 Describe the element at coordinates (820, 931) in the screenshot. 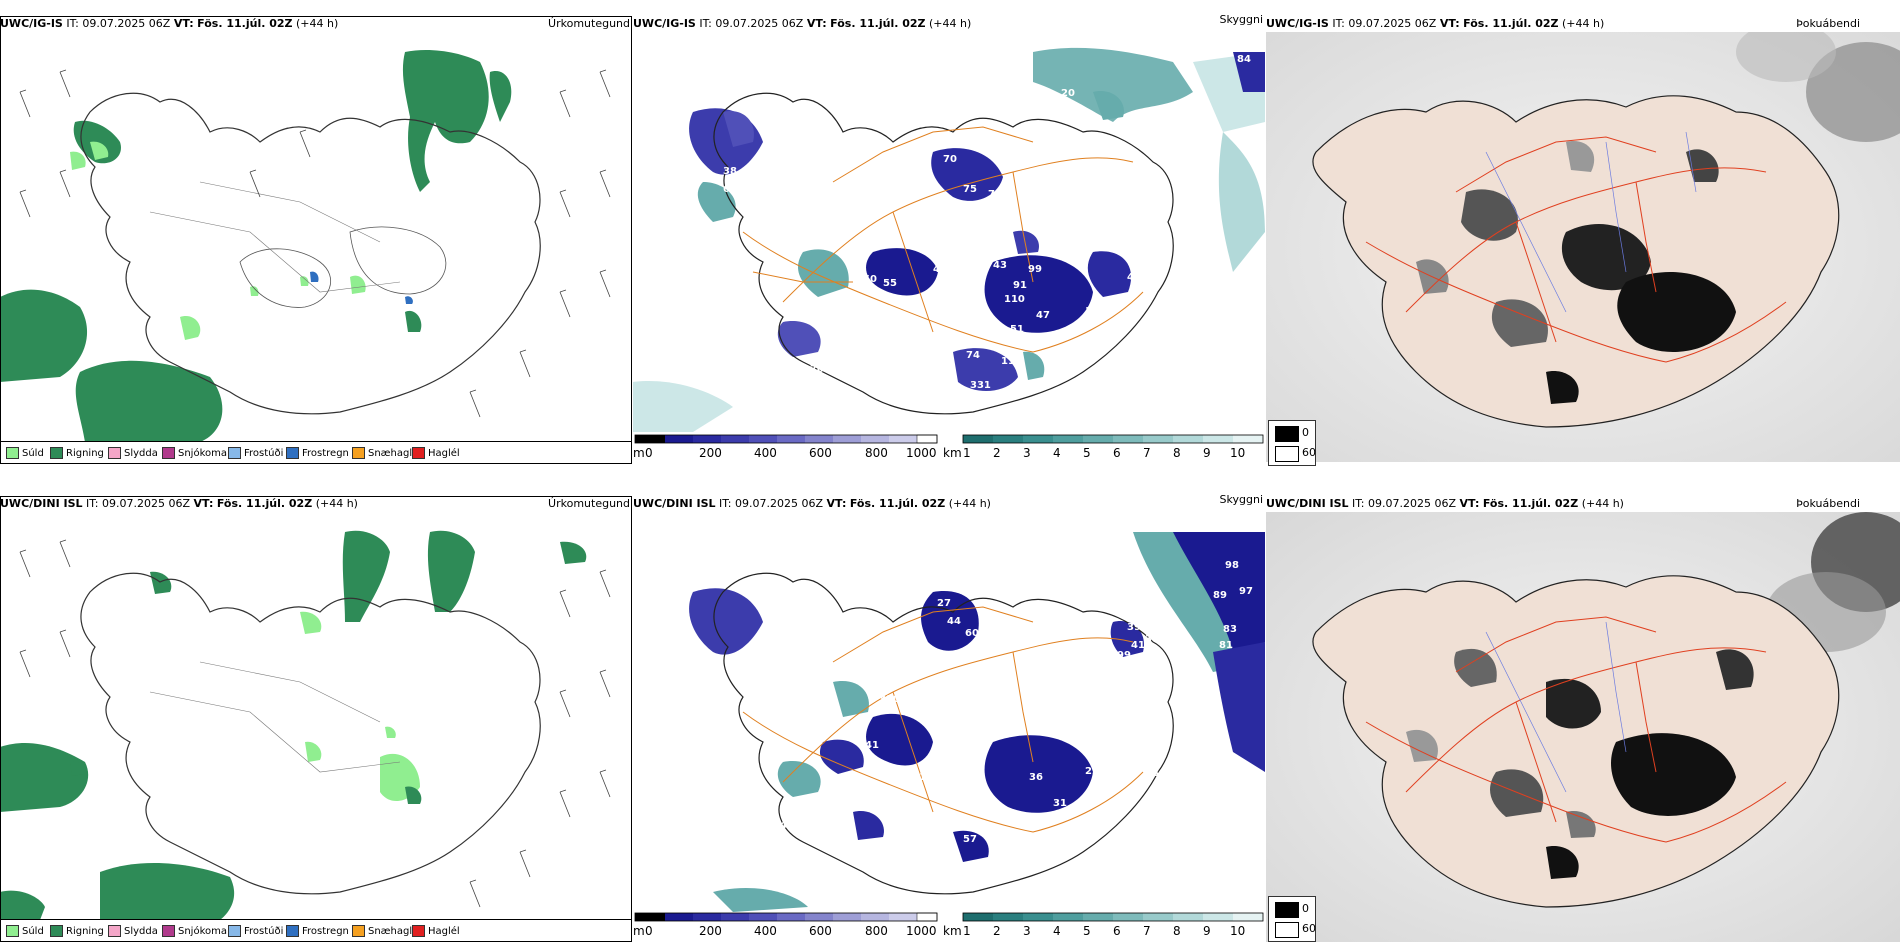

I see `ceiling-tick: 600` at that location.